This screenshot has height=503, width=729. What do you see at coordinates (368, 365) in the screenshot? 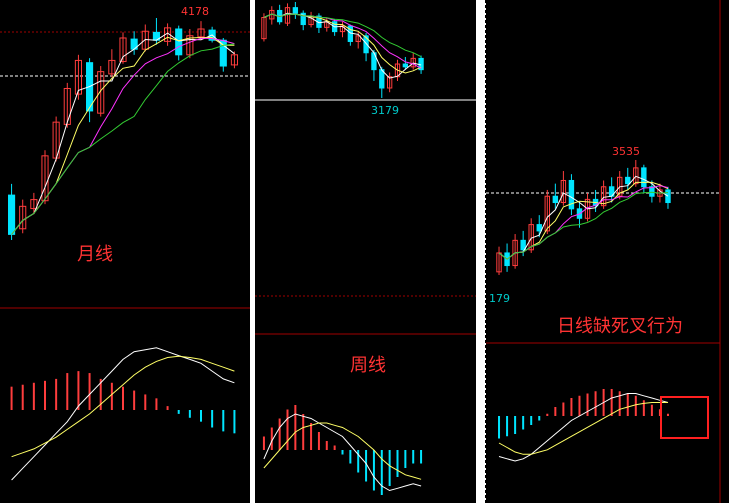
I see `weekly-period-label: 周线` at bounding box center [368, 365].